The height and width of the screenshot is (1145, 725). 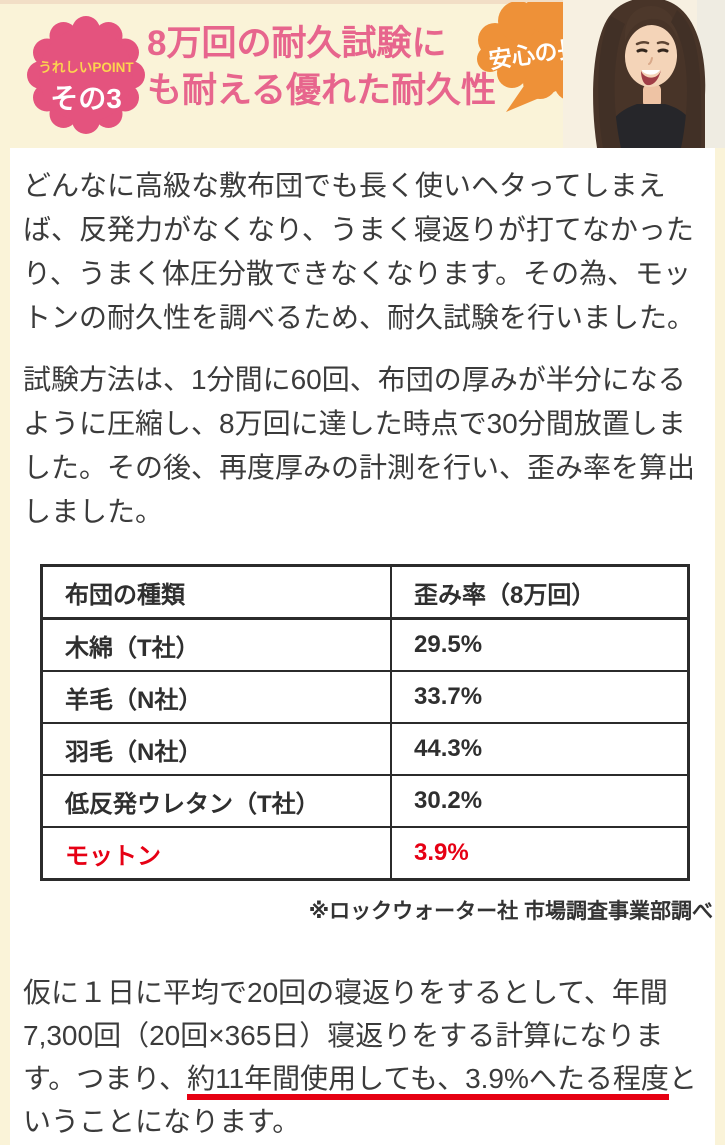 I want to click on table-row: 羽毛（N社） 44.3%, so click(x=365, y=749).